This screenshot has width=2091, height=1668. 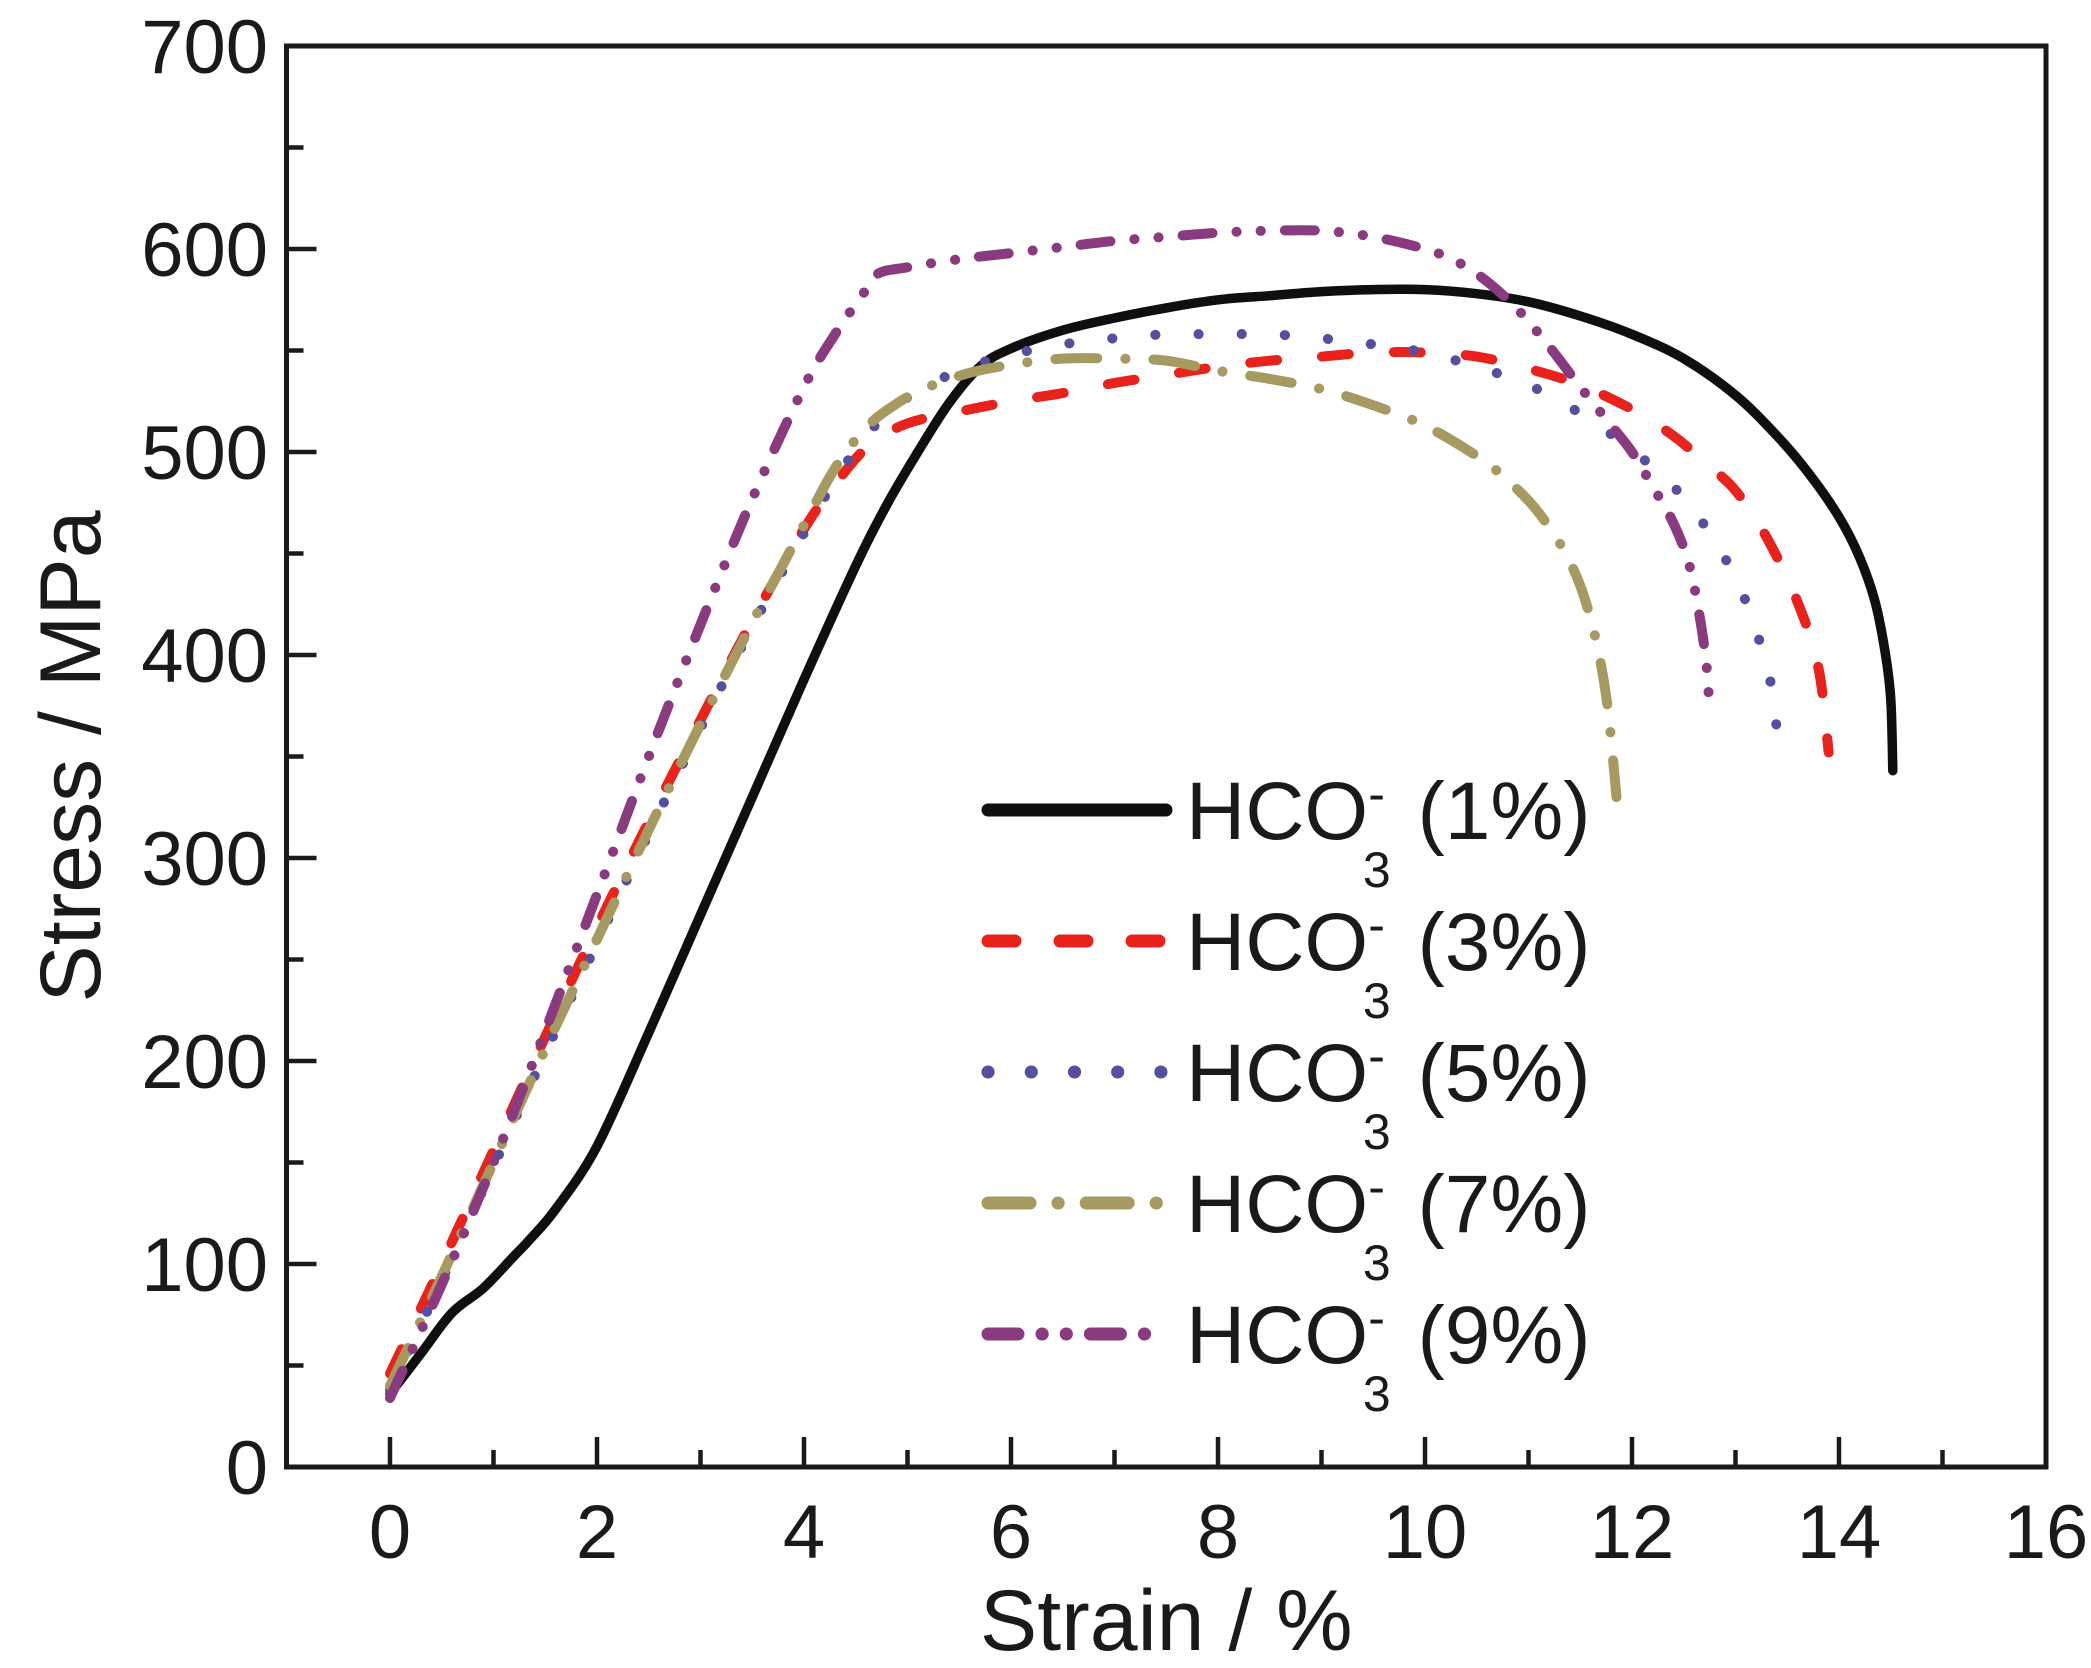 What do you see at coordinates (1388, 1094) in the screenshot?
I see `legend-label-hco3-5pct: HCO-3 (5%)` at bounding box center [1388, 1094].